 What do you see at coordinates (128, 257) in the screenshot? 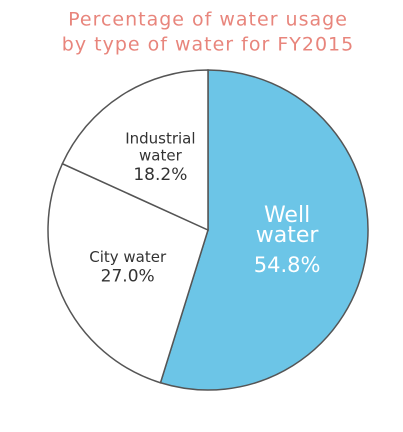
I see `slice-label: City water` at bounding box center [128, 257].